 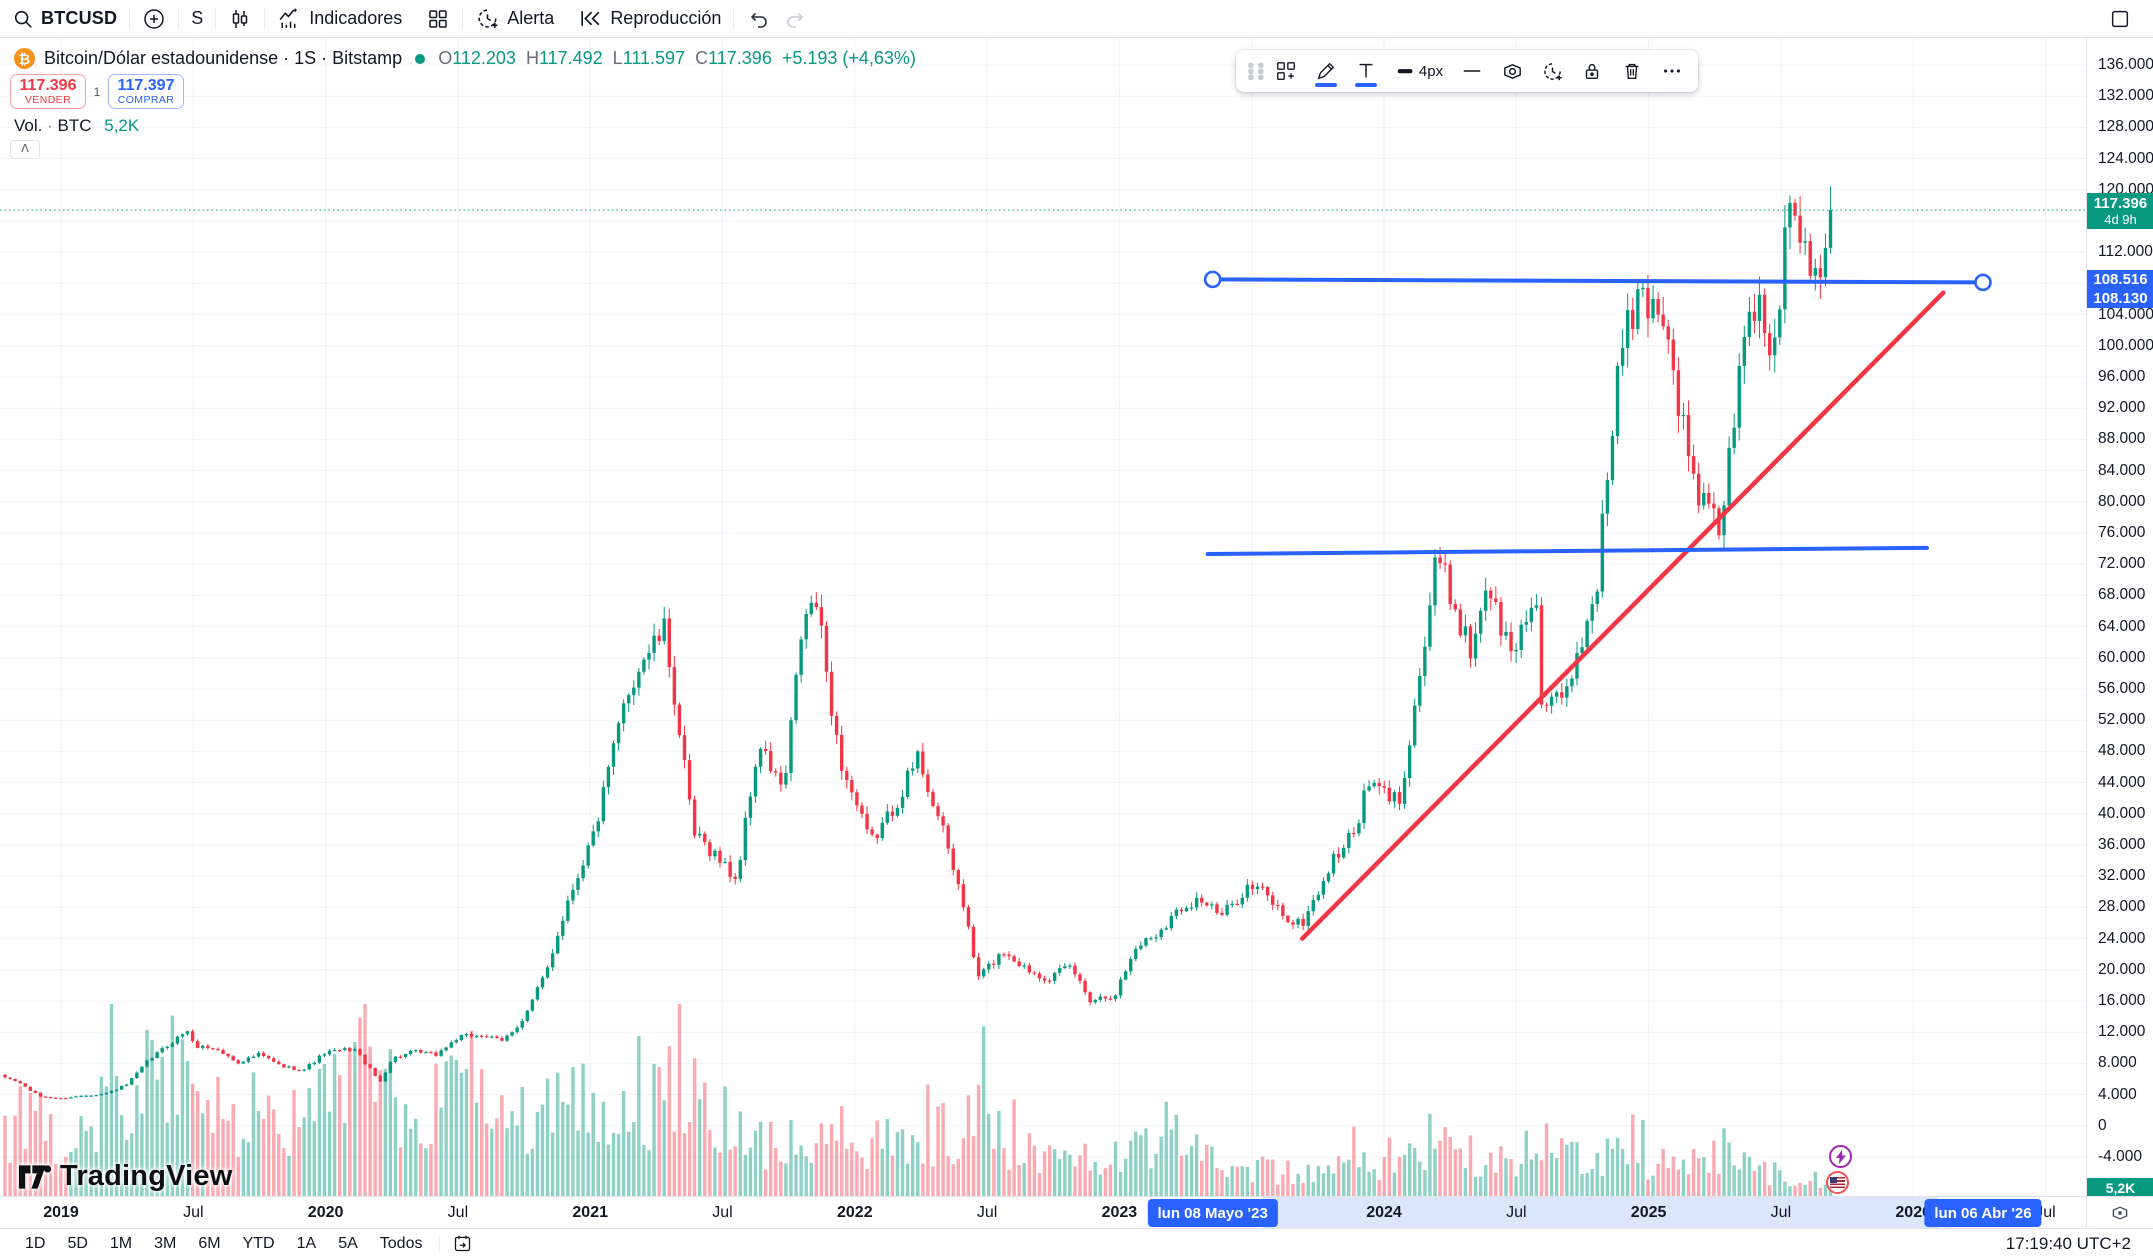 I want to click on price-tick-label: 8.000, so click(x=2117, y=1063).